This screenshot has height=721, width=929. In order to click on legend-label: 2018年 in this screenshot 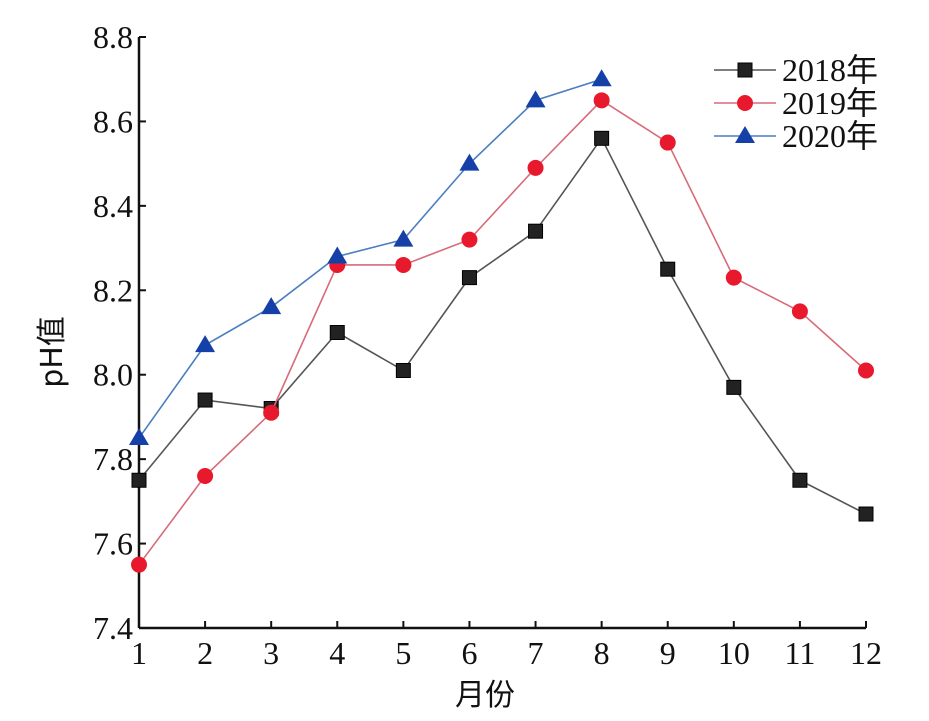, I will do `click(830, 70)`.